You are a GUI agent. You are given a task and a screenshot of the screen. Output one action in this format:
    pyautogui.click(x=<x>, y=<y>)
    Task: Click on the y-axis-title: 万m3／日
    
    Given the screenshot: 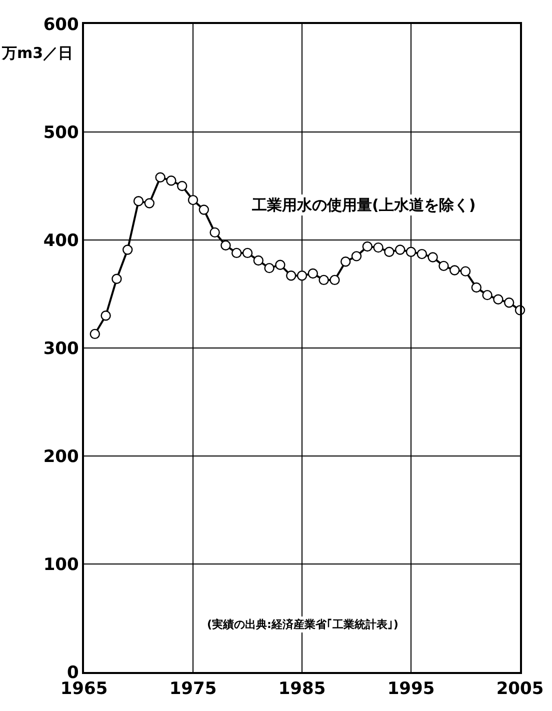 What is the action you would take?
    pyautogui.click(x=37, y=53)
    